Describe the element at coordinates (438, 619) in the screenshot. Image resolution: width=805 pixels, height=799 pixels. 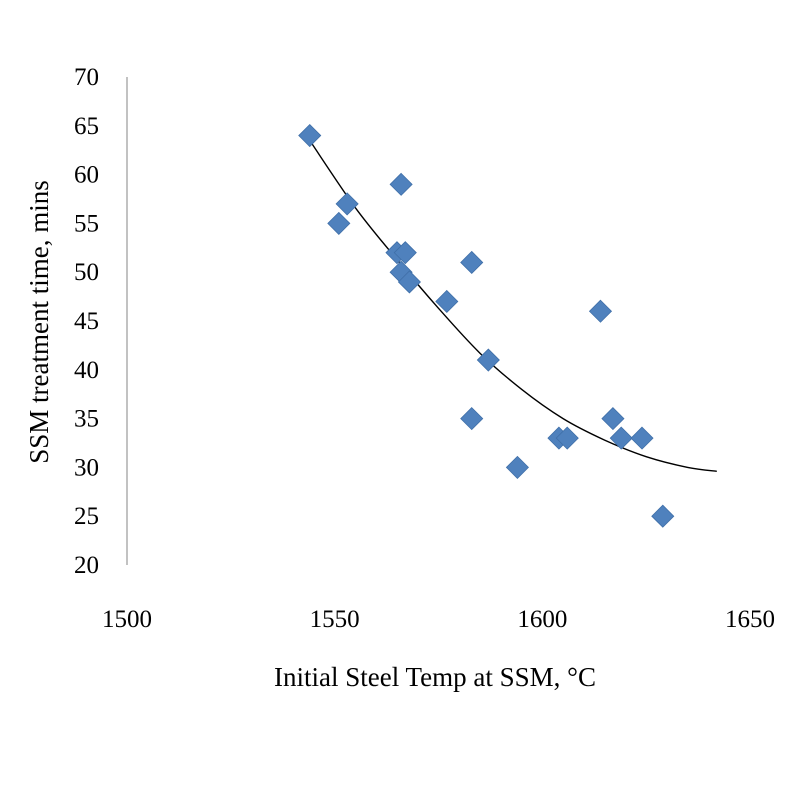
I see `x-axis: 1500 1550 1600 1650` at that location.